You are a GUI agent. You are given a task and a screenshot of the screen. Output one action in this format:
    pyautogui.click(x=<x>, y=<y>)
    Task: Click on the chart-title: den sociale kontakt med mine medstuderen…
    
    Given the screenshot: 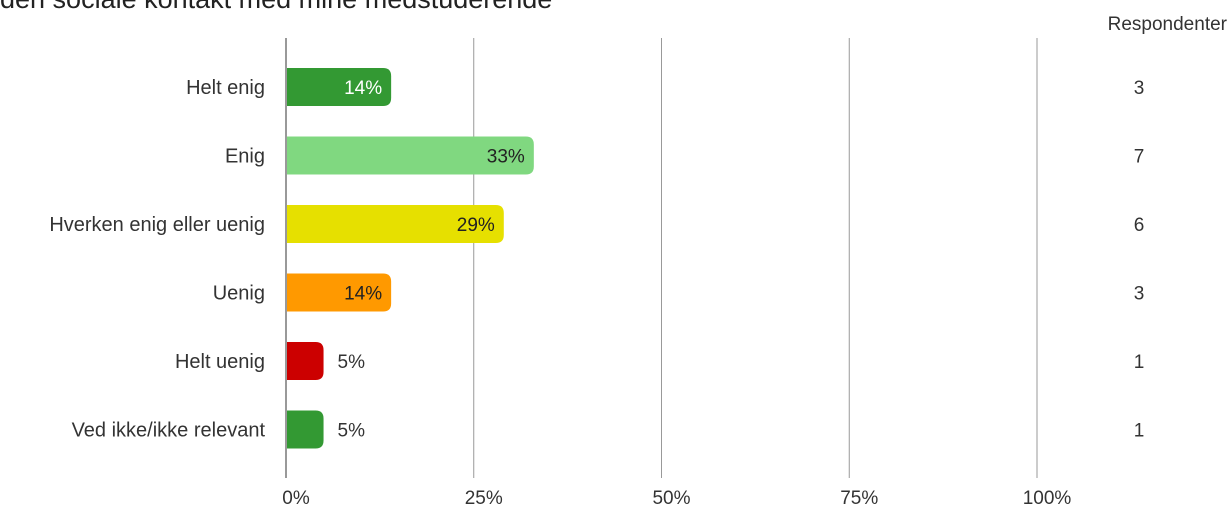 What is the action you would take?
    pyautogui.click(x=276, y=8)
    